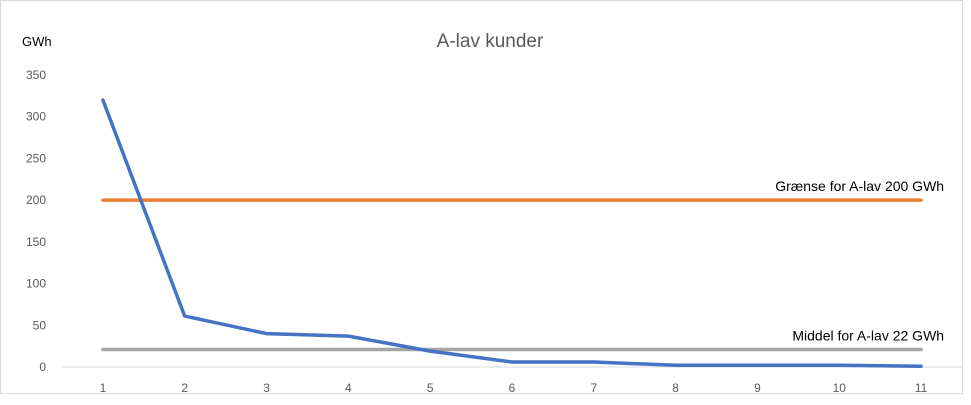 The width and height of the screenshot is (971, 405). What do you see at coordinates (921, 388) in the screenshot?
I see `x-tick-label: 11` at bounding box center [921, 388].